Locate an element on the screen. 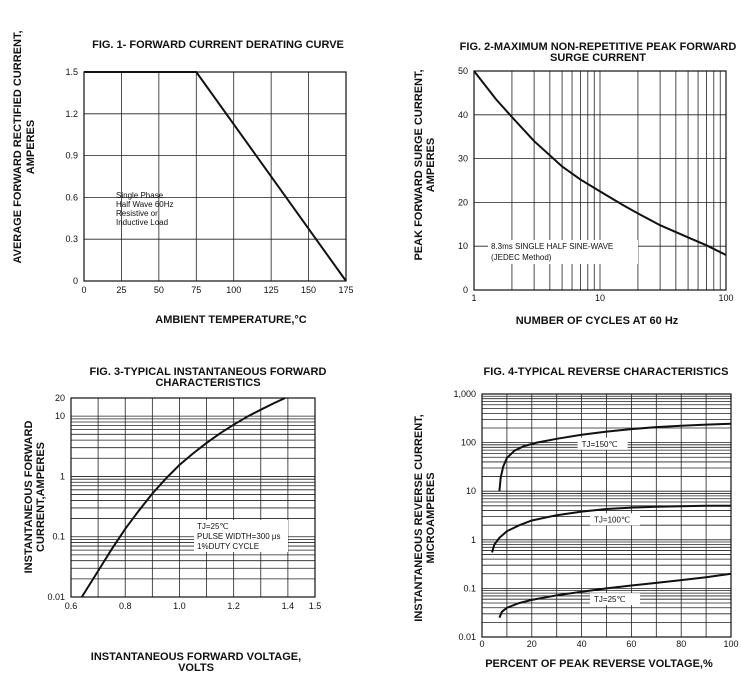 The width and height of the screenshot is (741, 677). fig3-ticks: 0.6 0.8 1.0 1.2 1.4 1.5 0.01 0.1 1 10 20 is located at coordinates (184, 502).